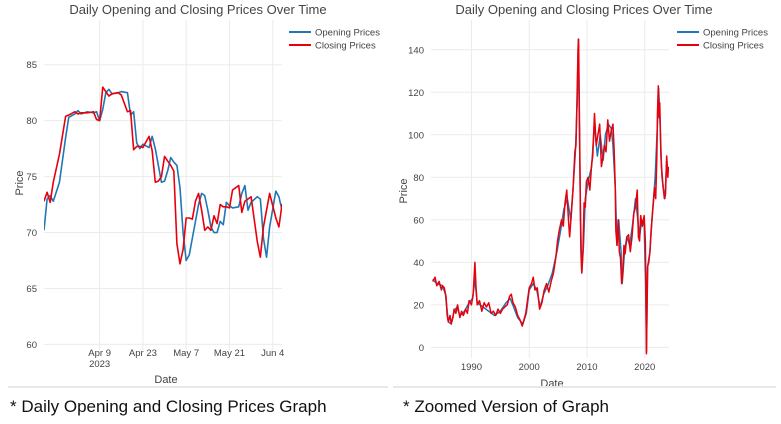 The width and height of the screenshot is (781, 424). Describe the element at coordinates (418, 305) in the screenshot. I see `y-tick-label: 20` at that location.